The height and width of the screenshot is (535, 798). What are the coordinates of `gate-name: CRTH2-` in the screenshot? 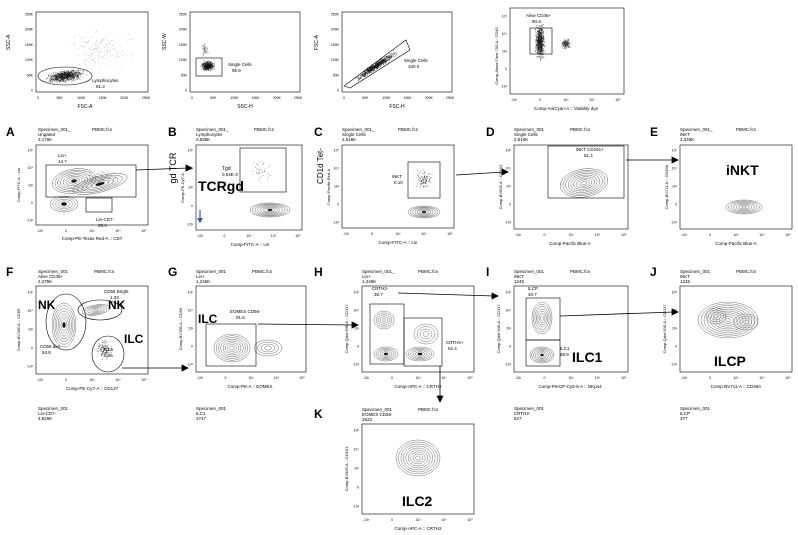 It's located at (380, 288).